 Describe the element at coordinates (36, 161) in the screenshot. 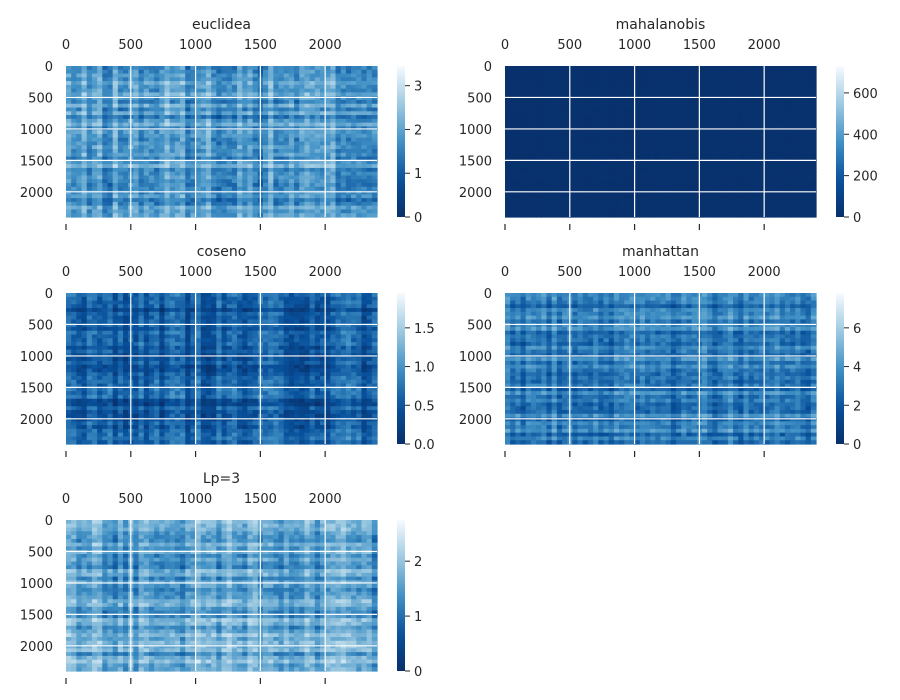

I see `y-tick-label: 1500` at that location.